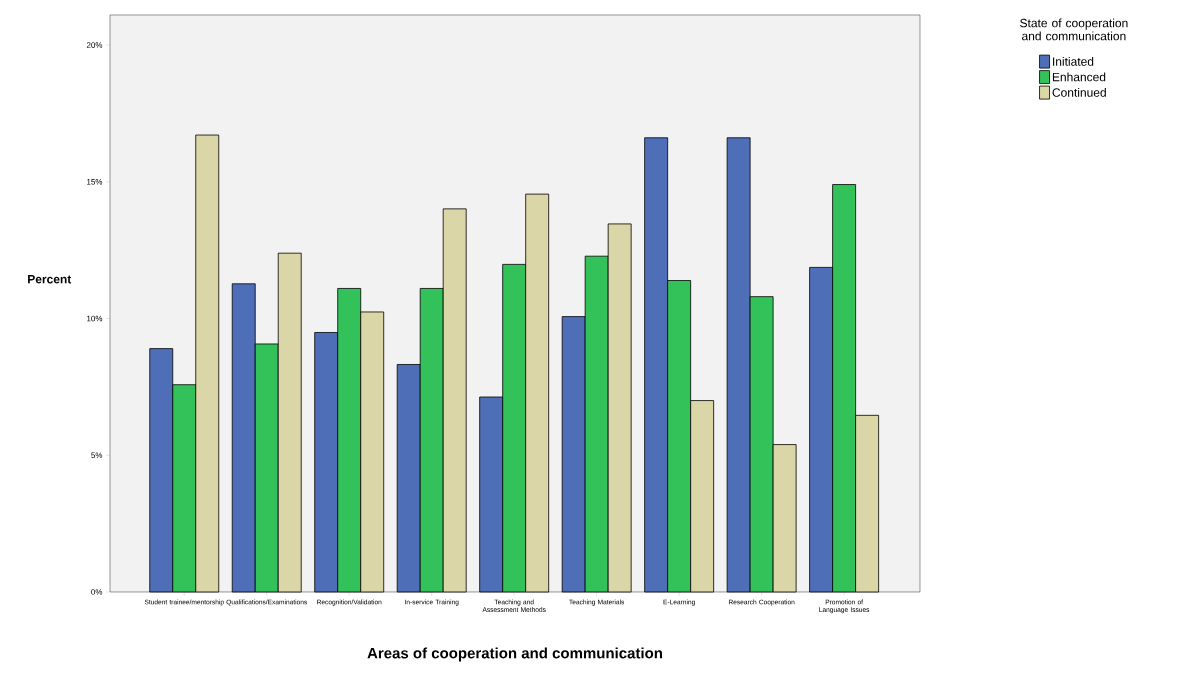 The image size is (1179, 680). What do you see at coordinates (95, 181) in the screenshot?
I see `y-tick-label: 15%` at bounding box center [95, 181].